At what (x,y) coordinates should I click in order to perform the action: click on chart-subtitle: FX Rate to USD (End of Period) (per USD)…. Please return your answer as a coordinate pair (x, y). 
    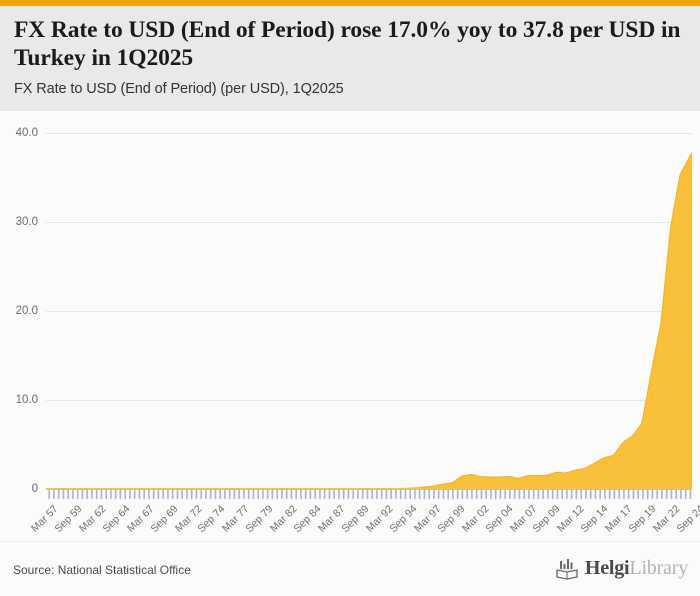
    Looking at the image, I should click on (179, 89).